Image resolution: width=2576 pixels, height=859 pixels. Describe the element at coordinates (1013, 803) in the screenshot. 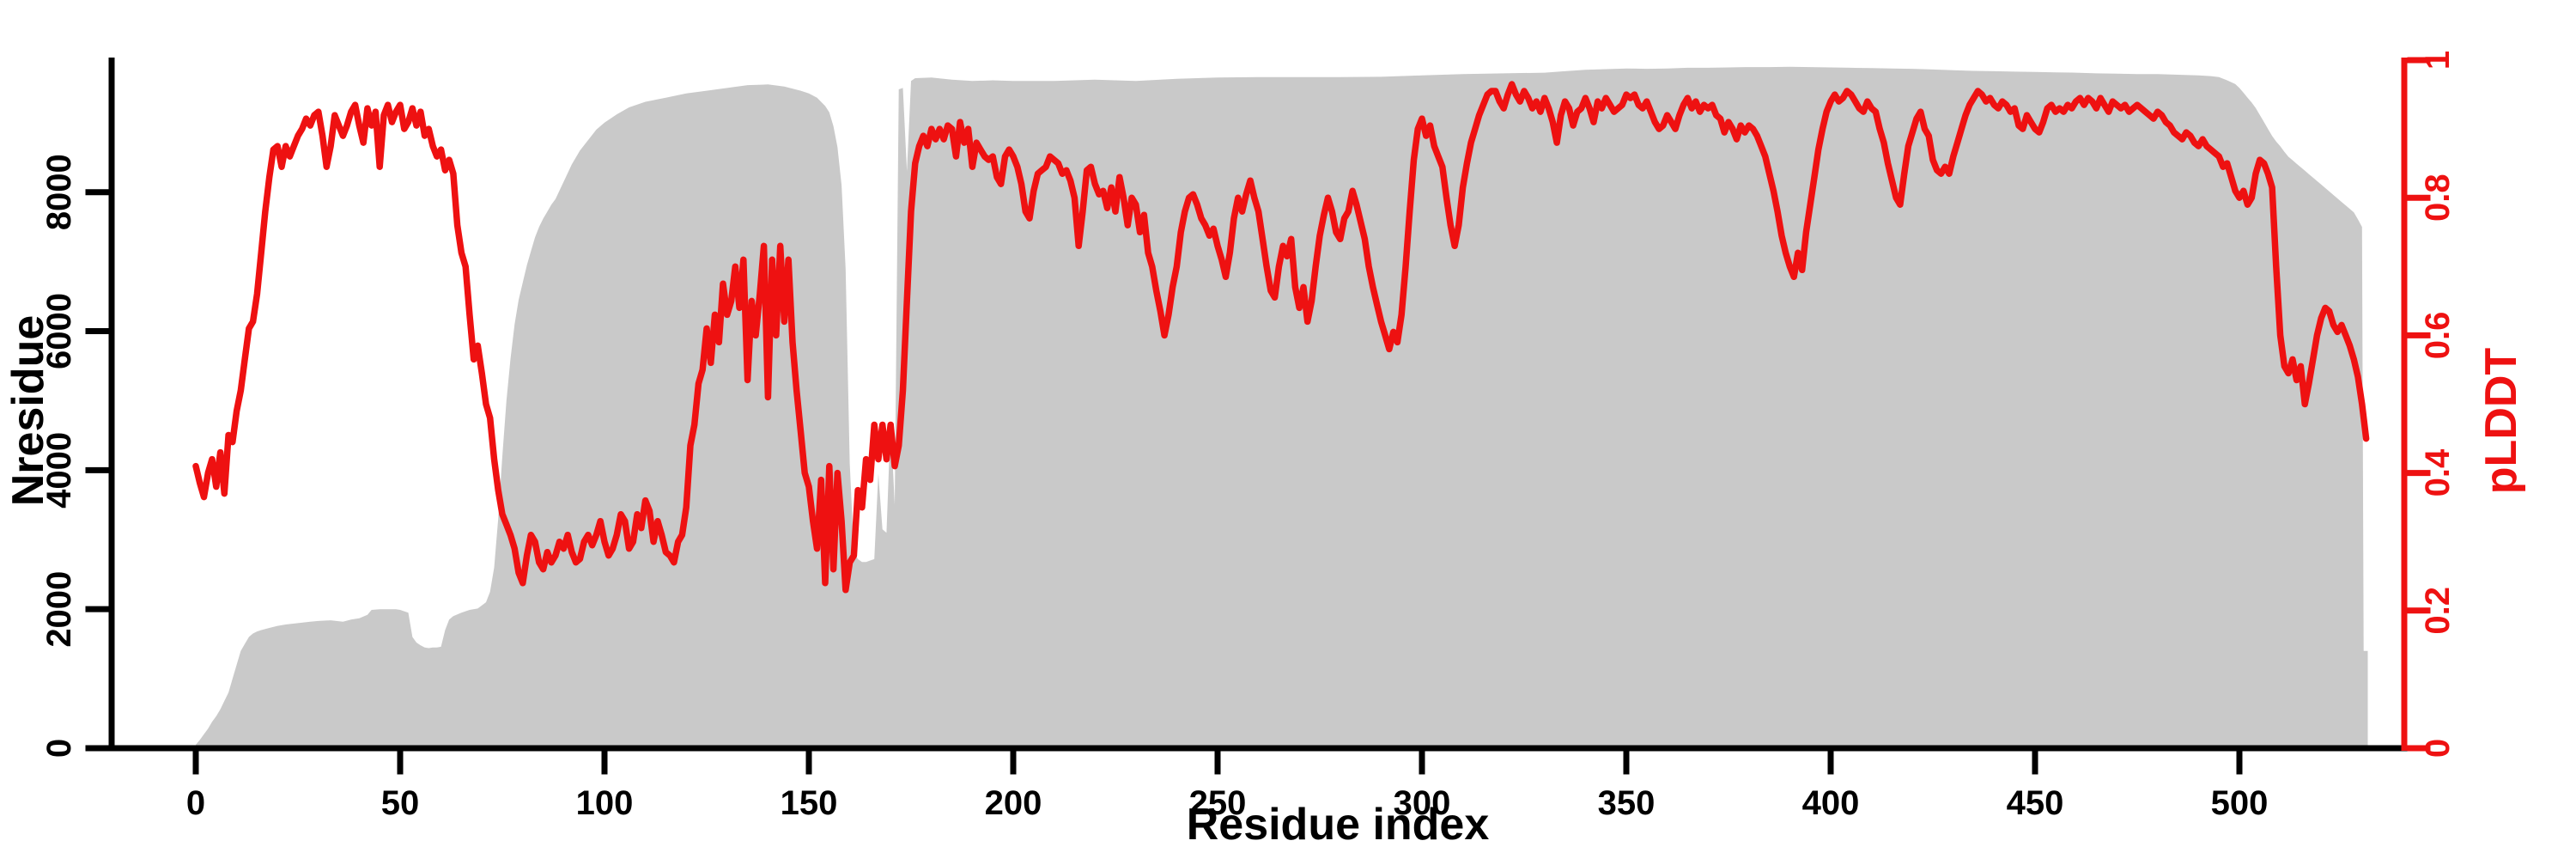

I see `x-tick-label: 200` at that location.